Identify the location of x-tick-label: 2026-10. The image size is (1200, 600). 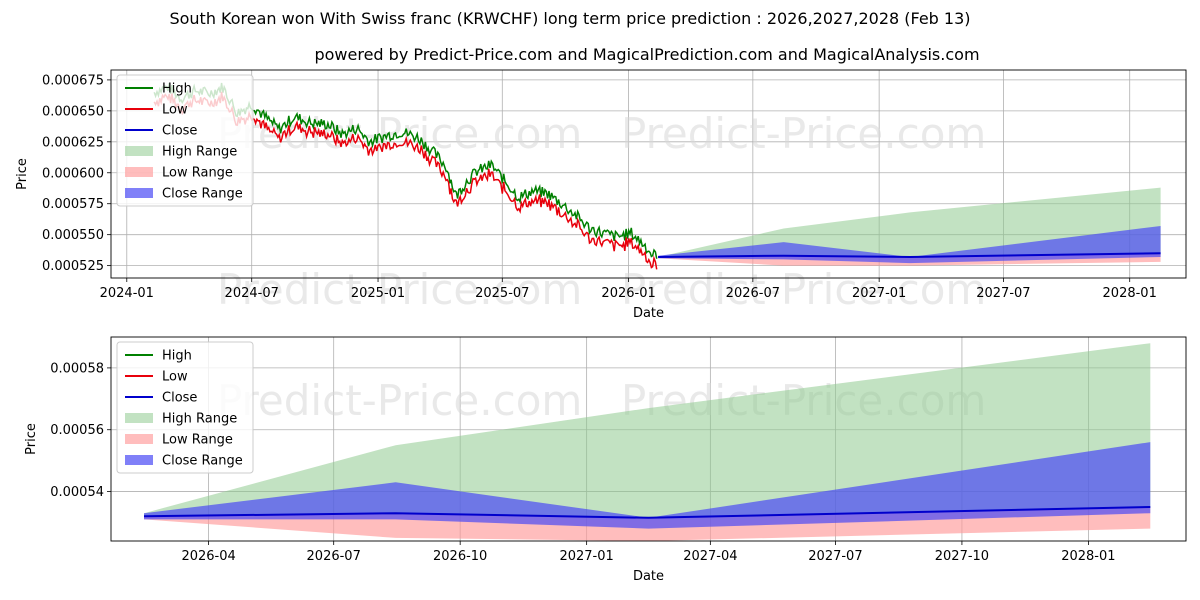
(460, 556).